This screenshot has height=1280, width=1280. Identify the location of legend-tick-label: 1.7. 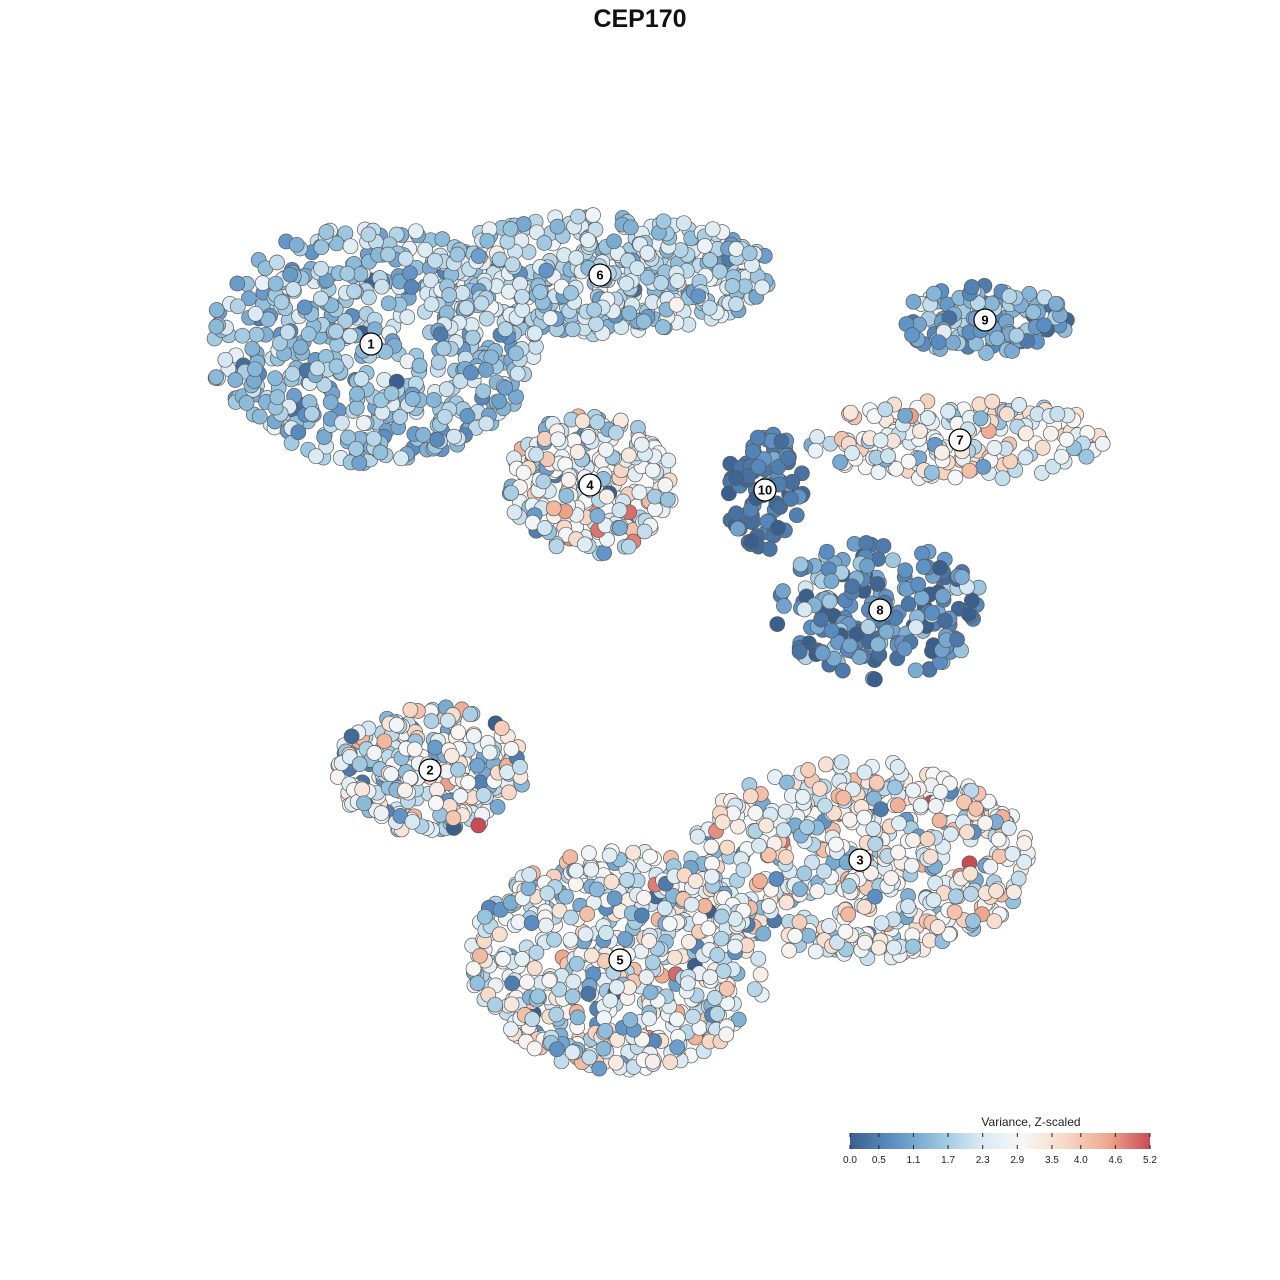
(948, 1160).